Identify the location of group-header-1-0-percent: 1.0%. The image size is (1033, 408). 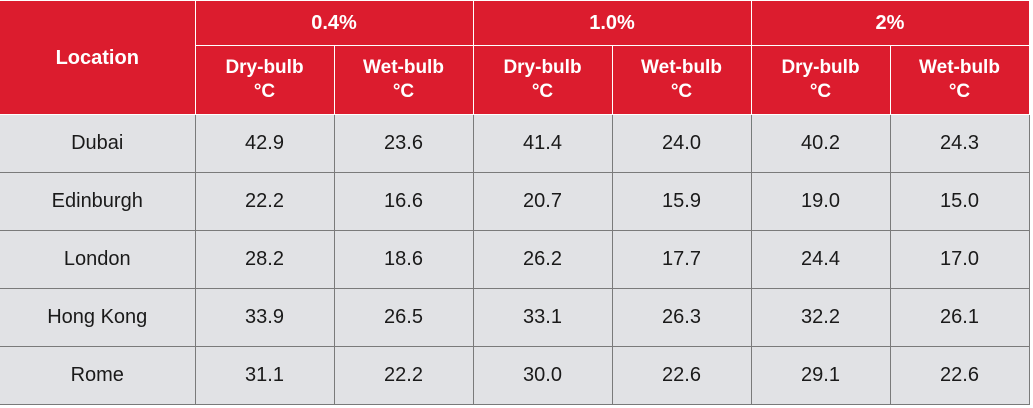
(612, 23).